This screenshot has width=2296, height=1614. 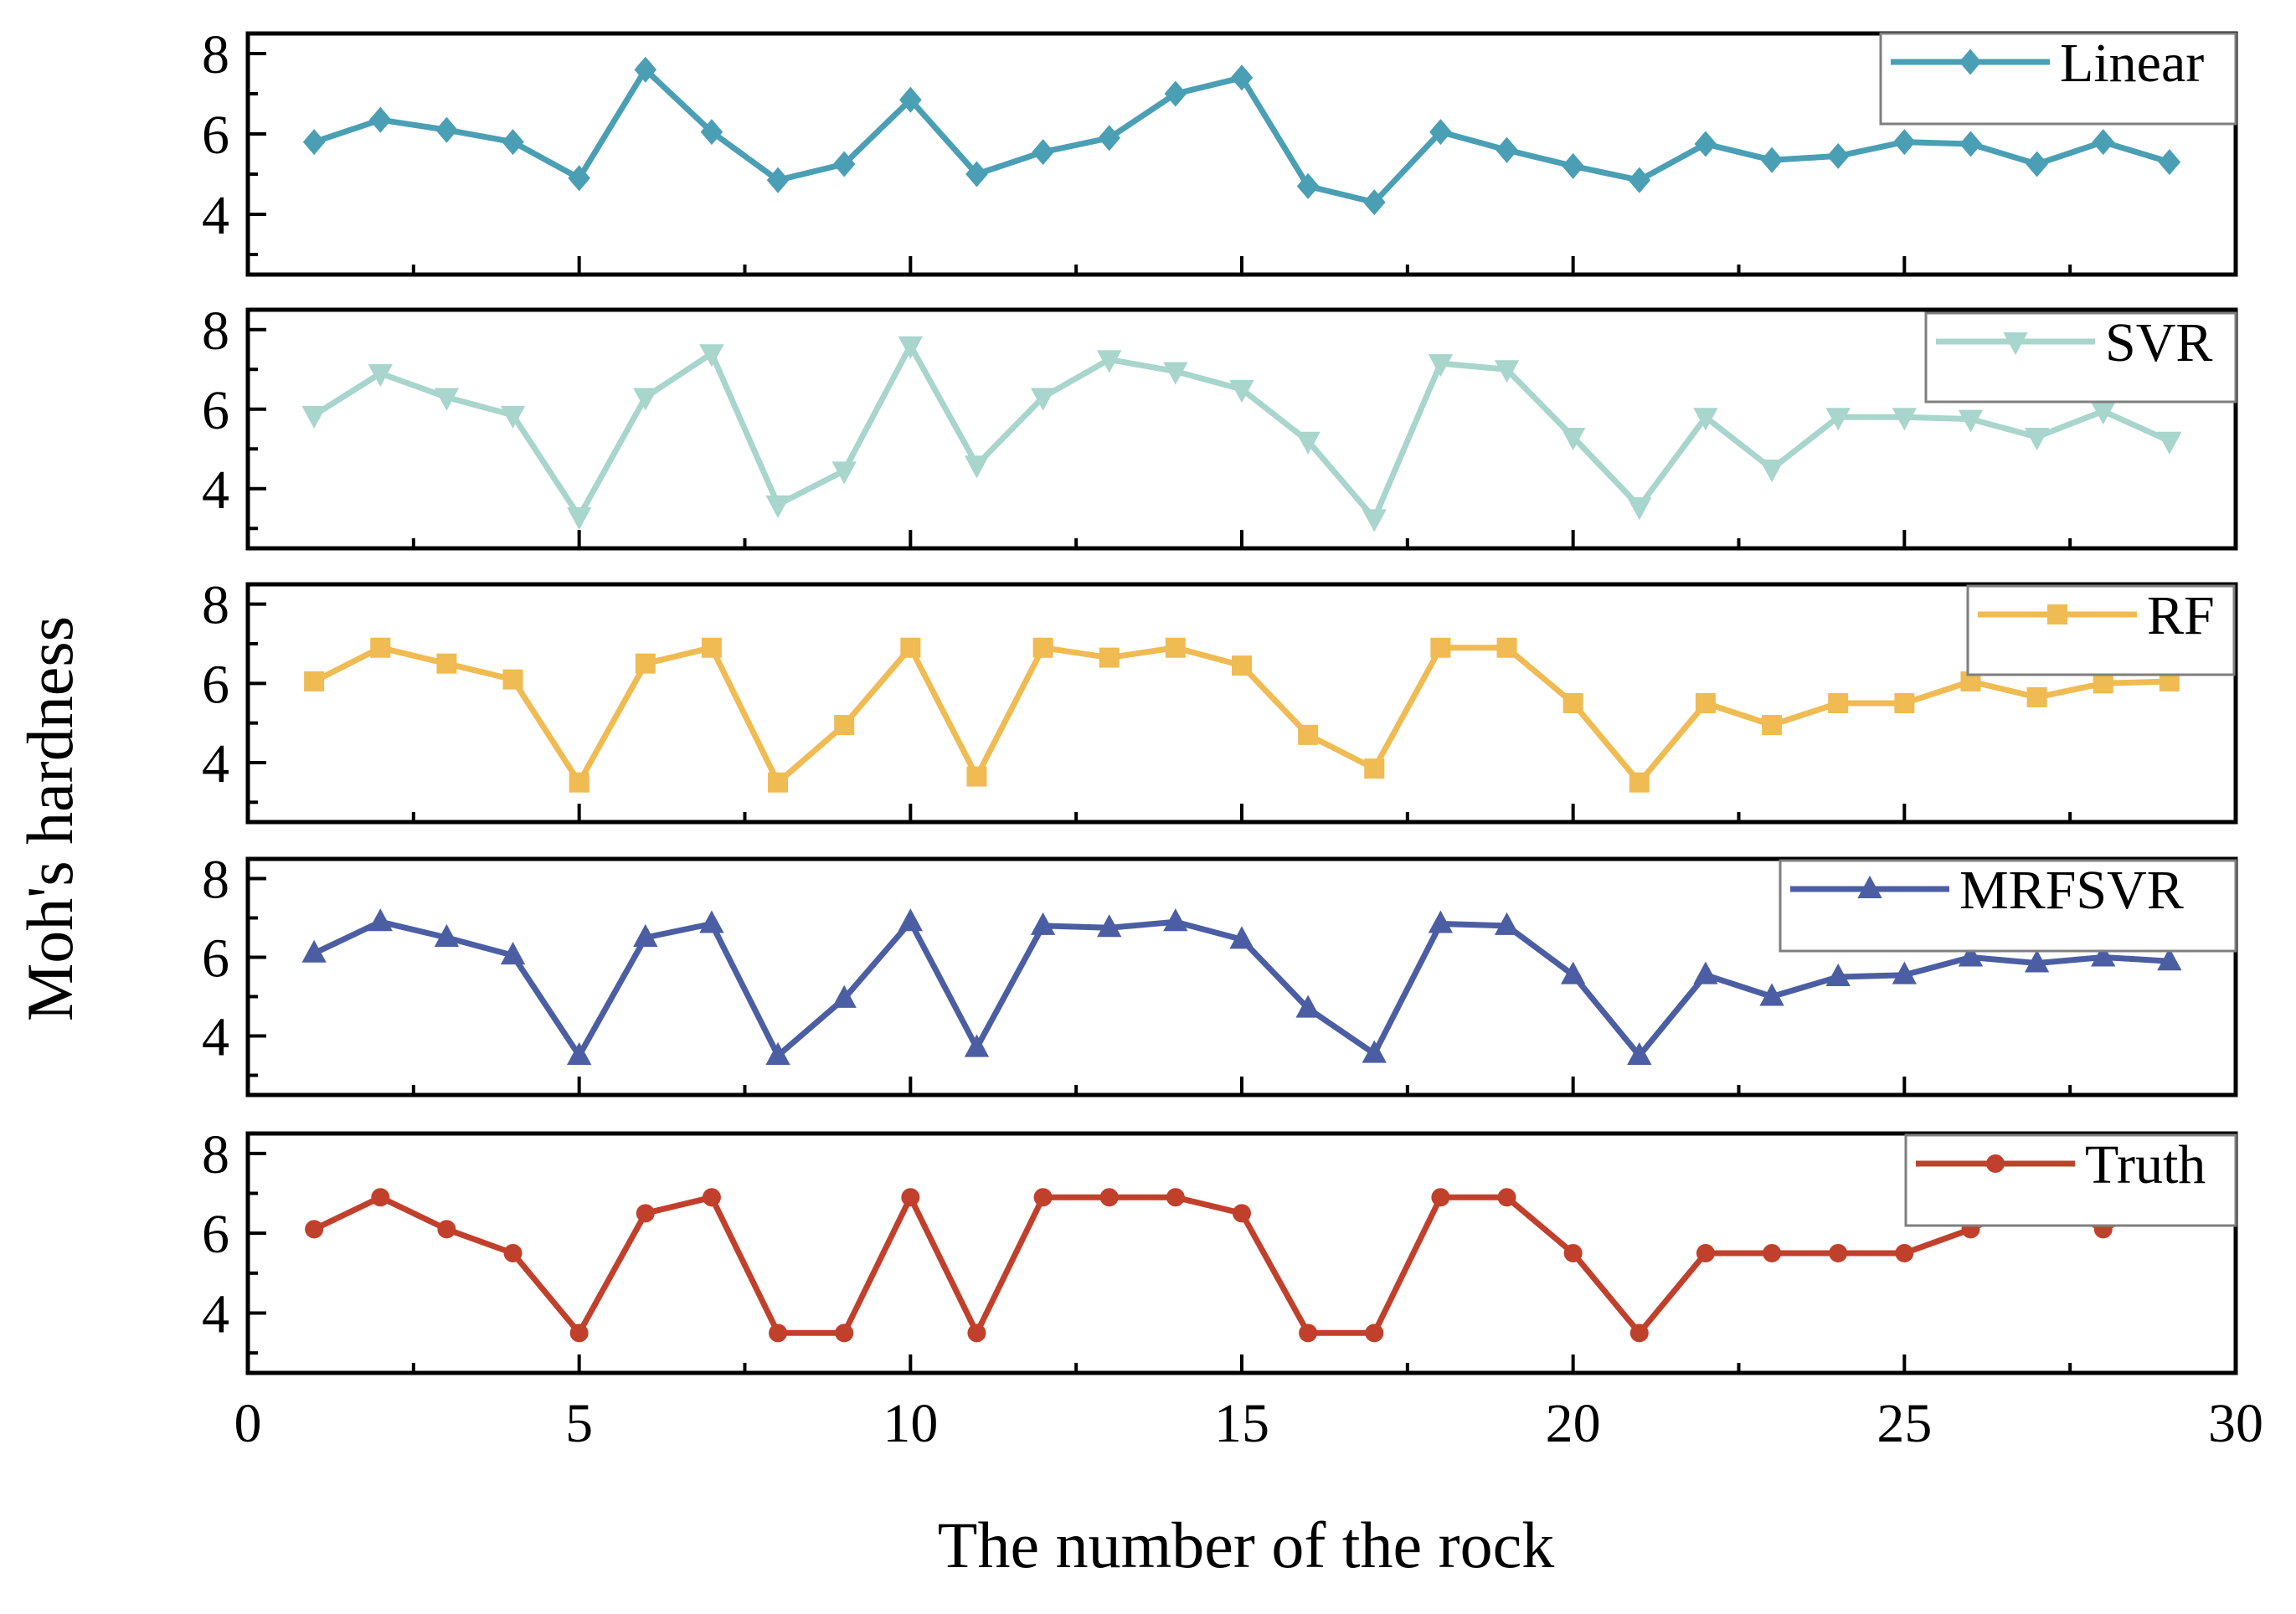 What do you see at coordinates (1246, 1545) in the screenshot?
I see `x-axis-title: The number of the rock` at bounding box center [1246, 1545].